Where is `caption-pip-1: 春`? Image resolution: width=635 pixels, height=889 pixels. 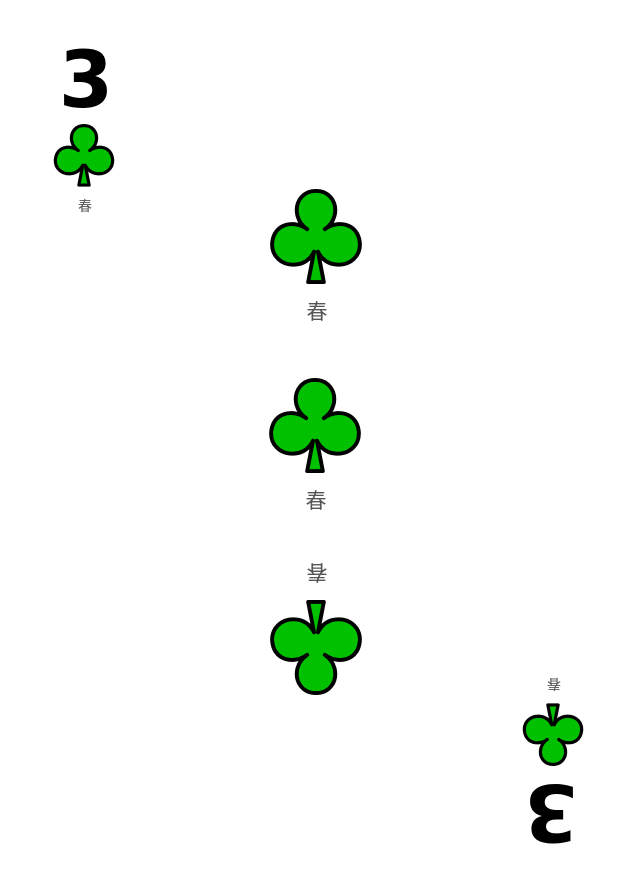
caption-pip-1: 春 is located at coordinates (317, 312).